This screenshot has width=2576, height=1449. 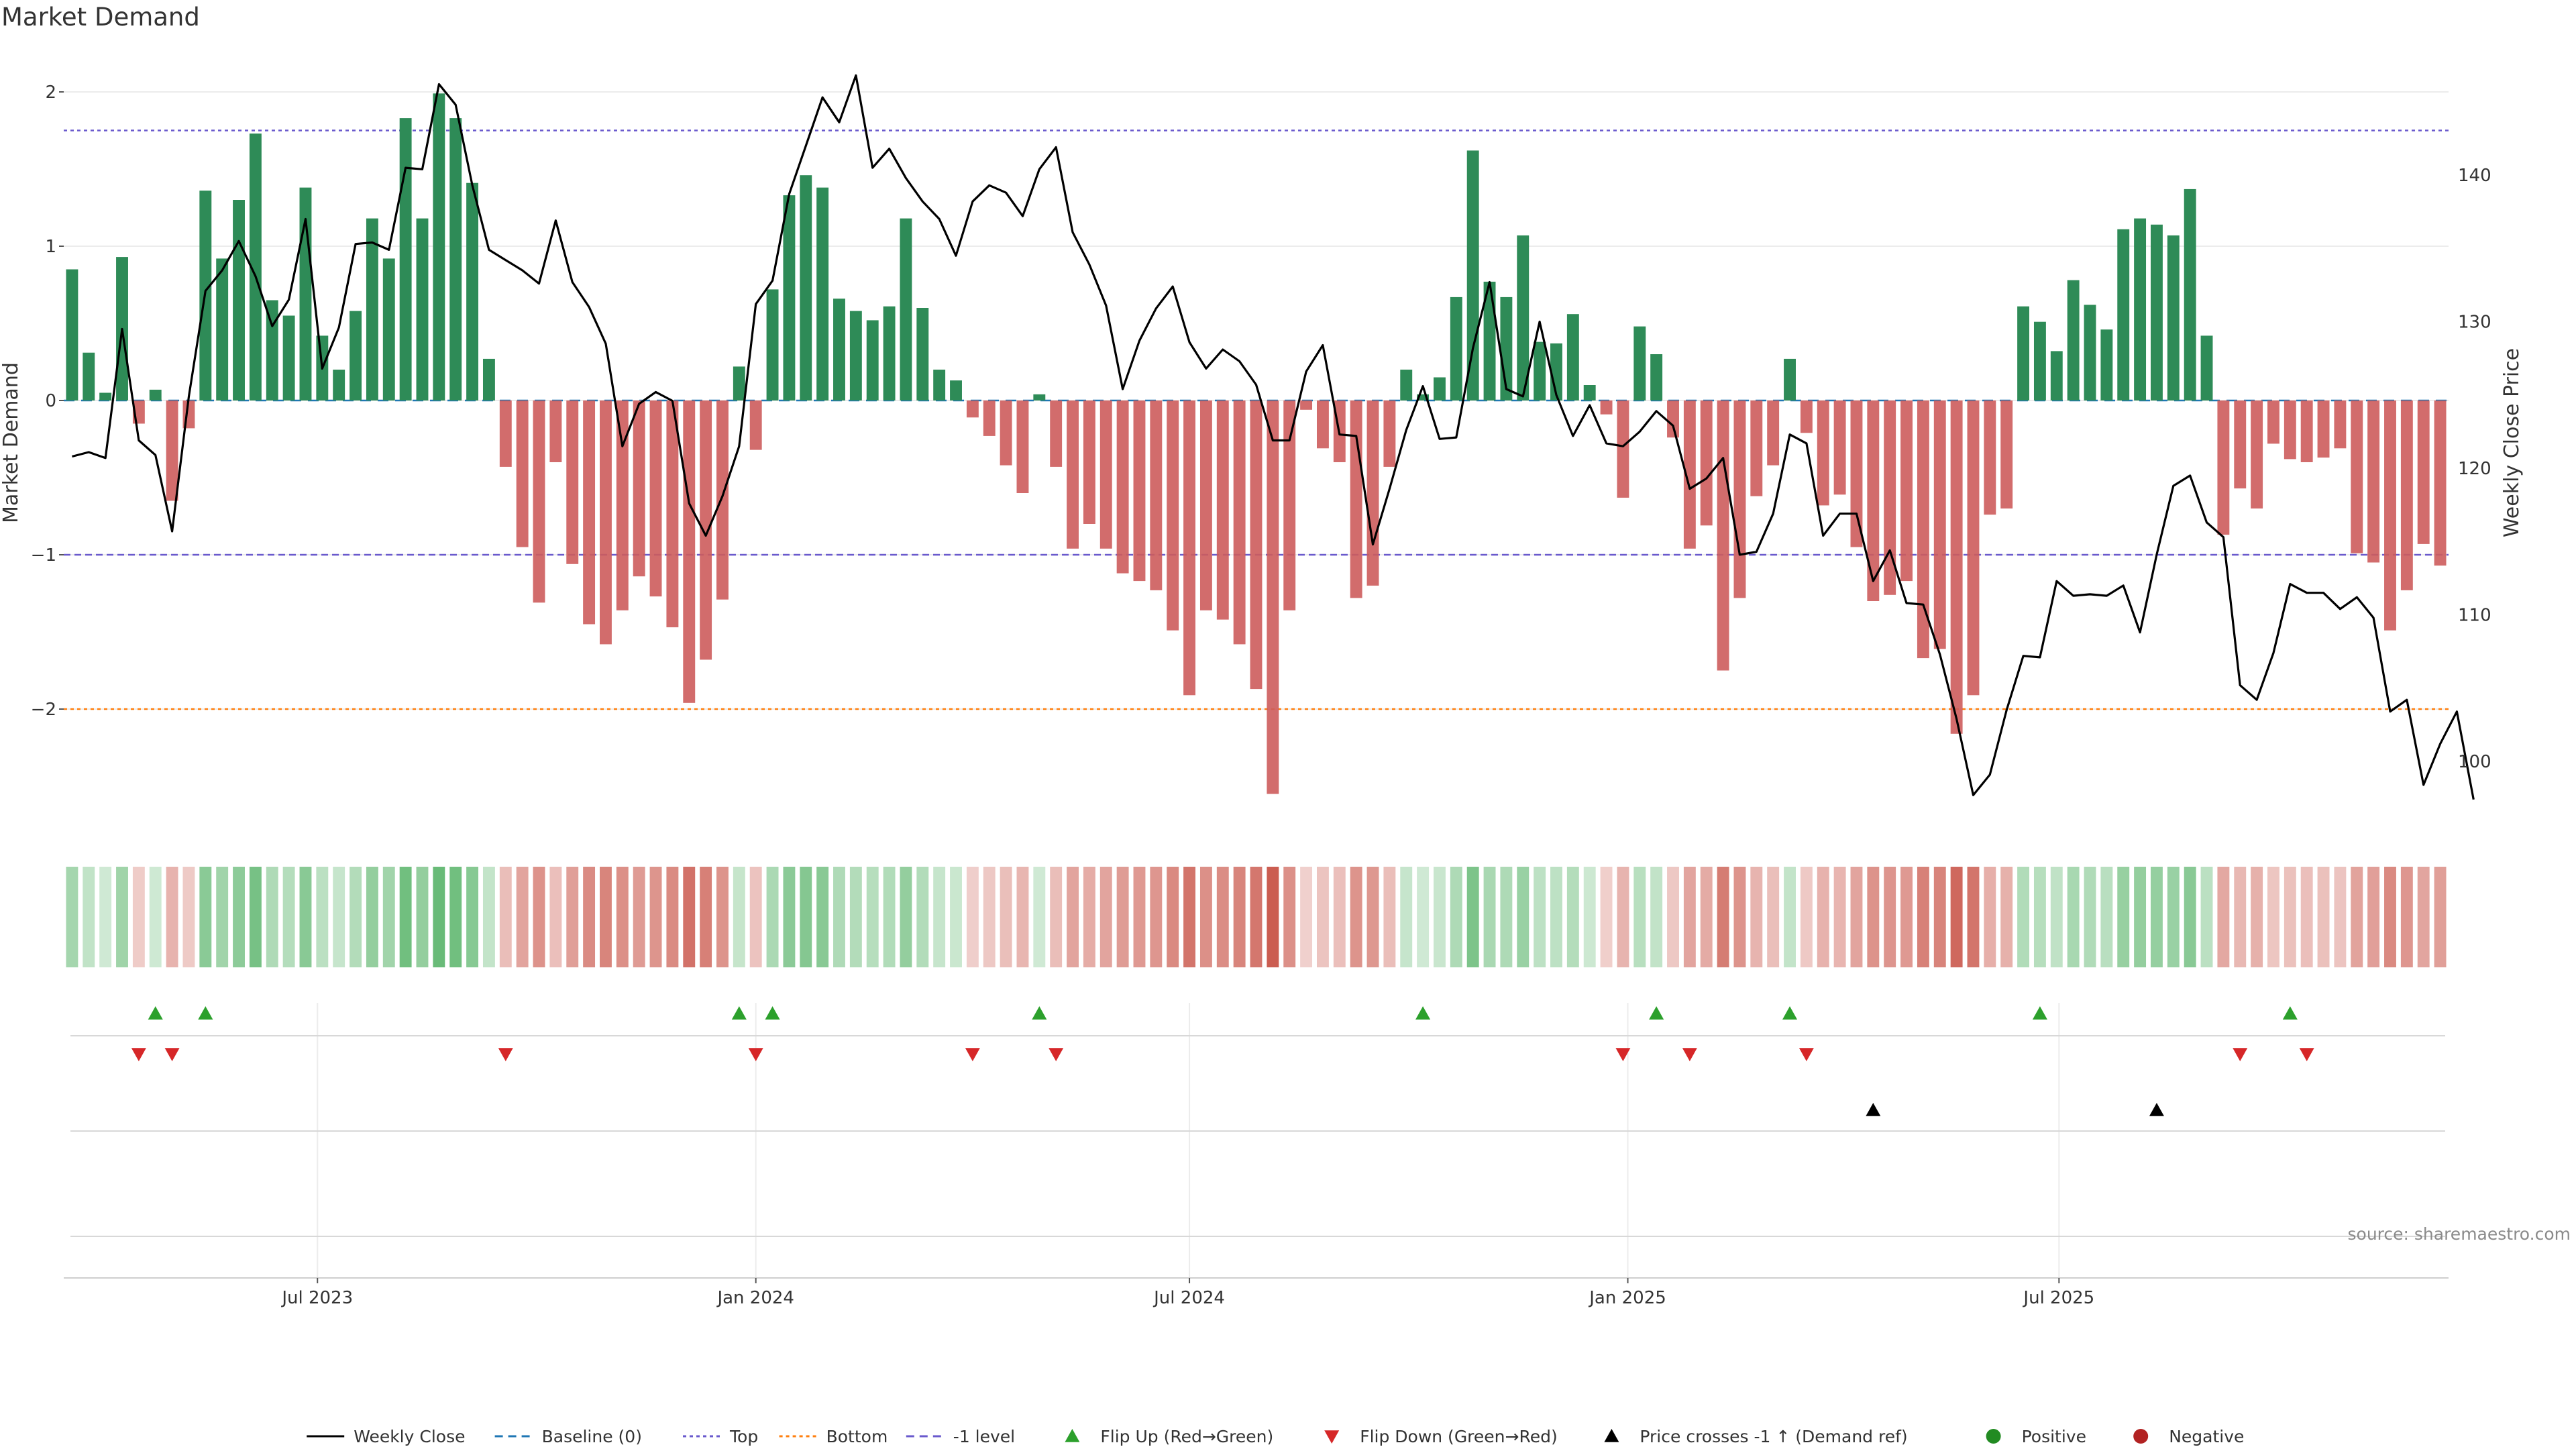 I want to click on y-tick-label: −2, so click(x=43, y=710).